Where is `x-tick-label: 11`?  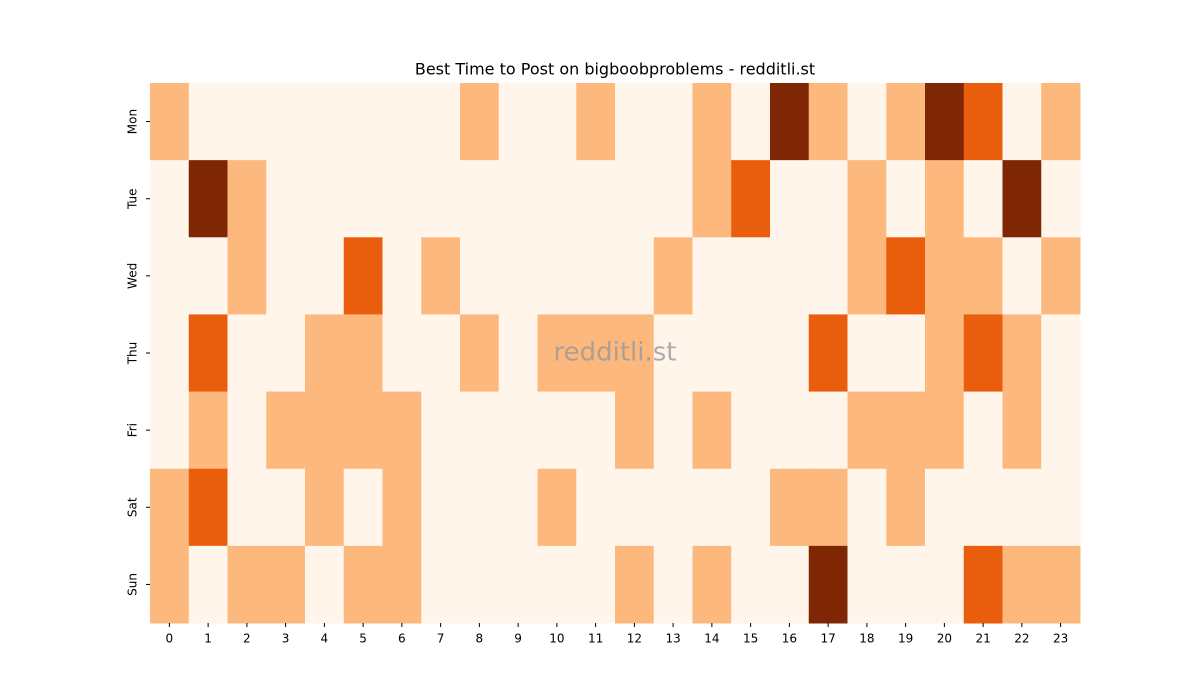 x-tick-label: 11 is located at coordinates (595, 639).